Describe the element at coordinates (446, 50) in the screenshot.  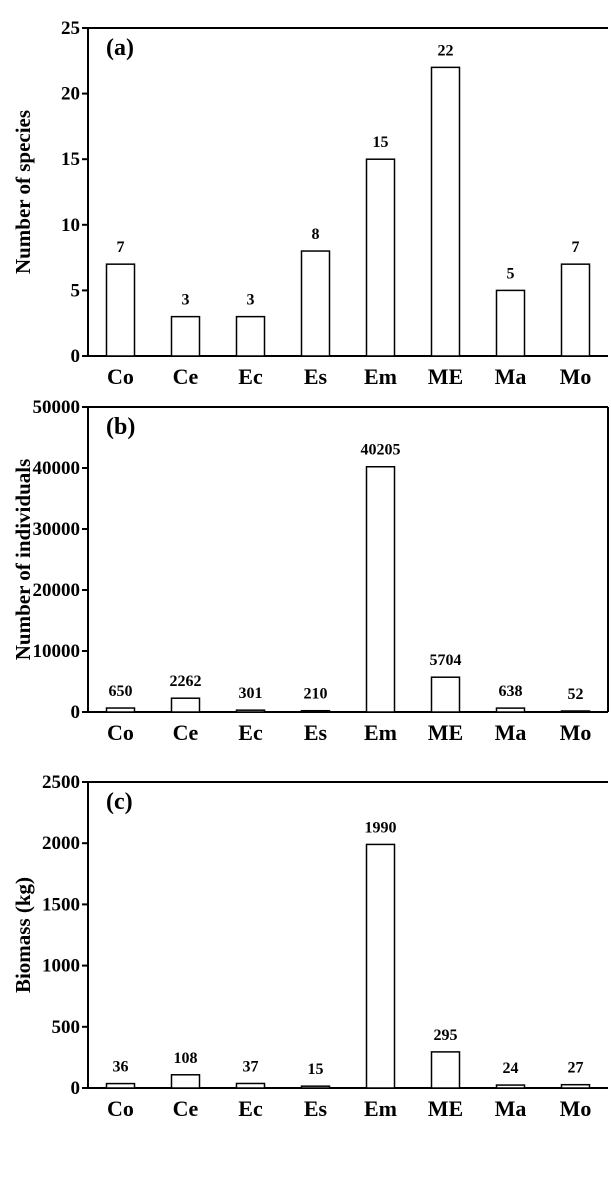
I see `data-label: 22` at that location.